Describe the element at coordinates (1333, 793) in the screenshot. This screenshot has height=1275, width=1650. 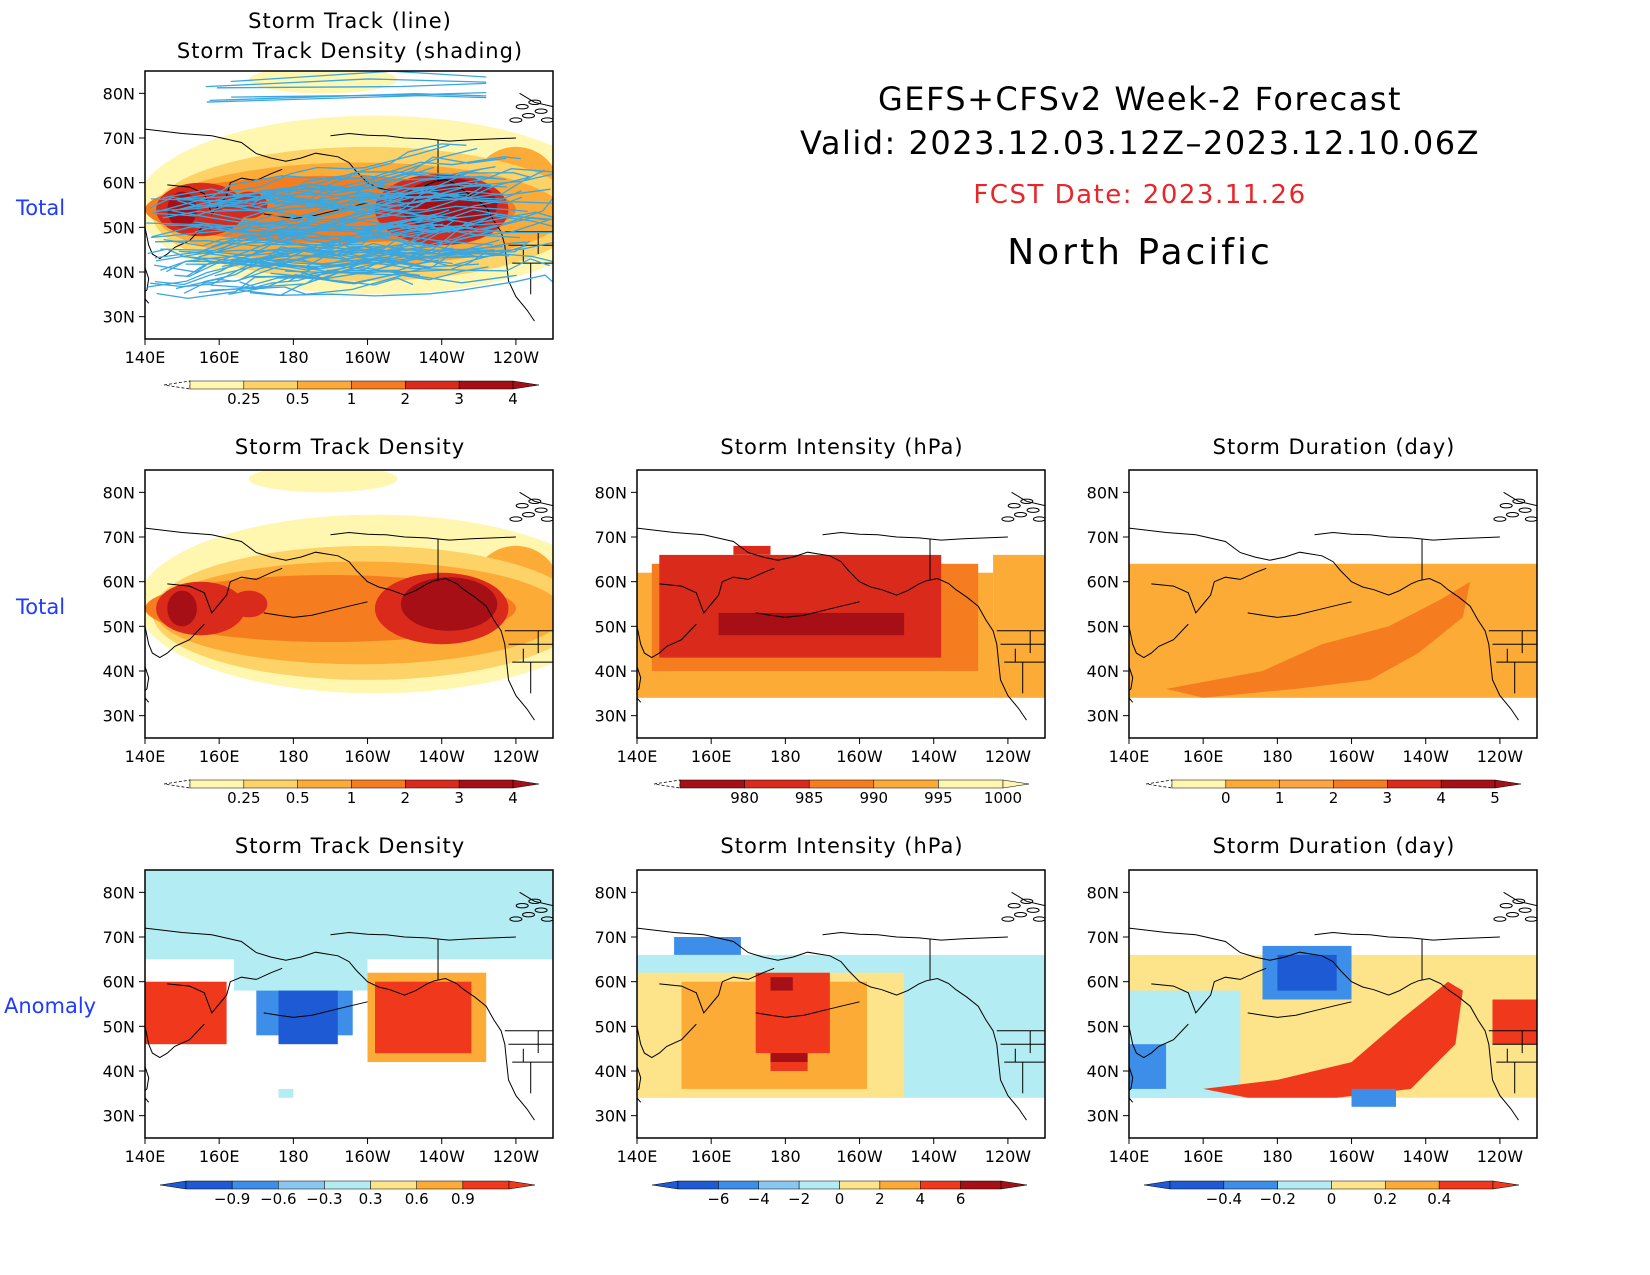
I see `colorbar-3: 0 1 2 3 4 5` at that location.